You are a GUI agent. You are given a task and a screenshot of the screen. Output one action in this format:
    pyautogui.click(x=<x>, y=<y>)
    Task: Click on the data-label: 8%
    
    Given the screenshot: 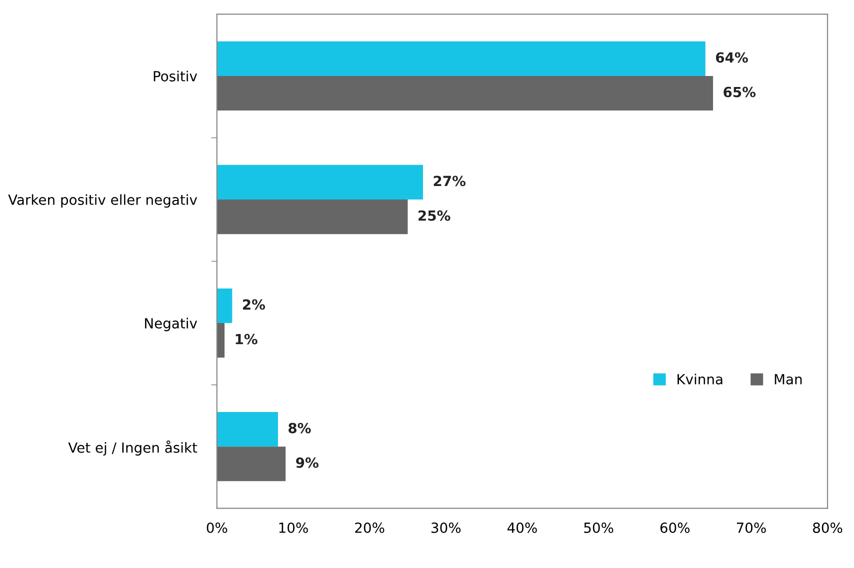 What is the action you would take?
    pyautogui.click(x=299, y=428)
    